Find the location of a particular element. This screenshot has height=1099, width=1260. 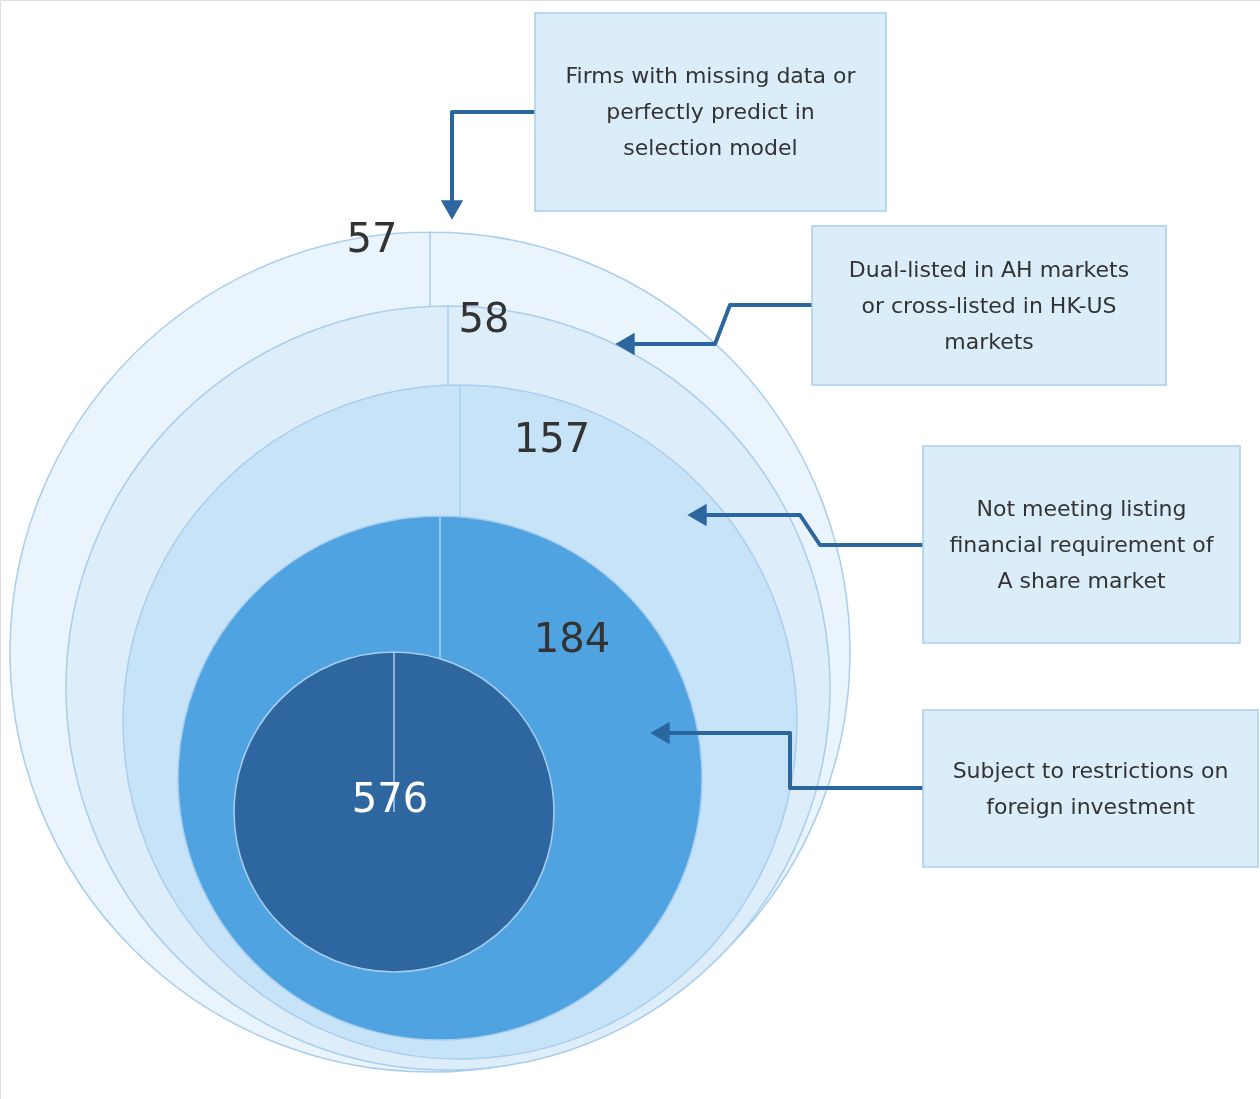

data-label: 58 is located at coordinates (484, 318).